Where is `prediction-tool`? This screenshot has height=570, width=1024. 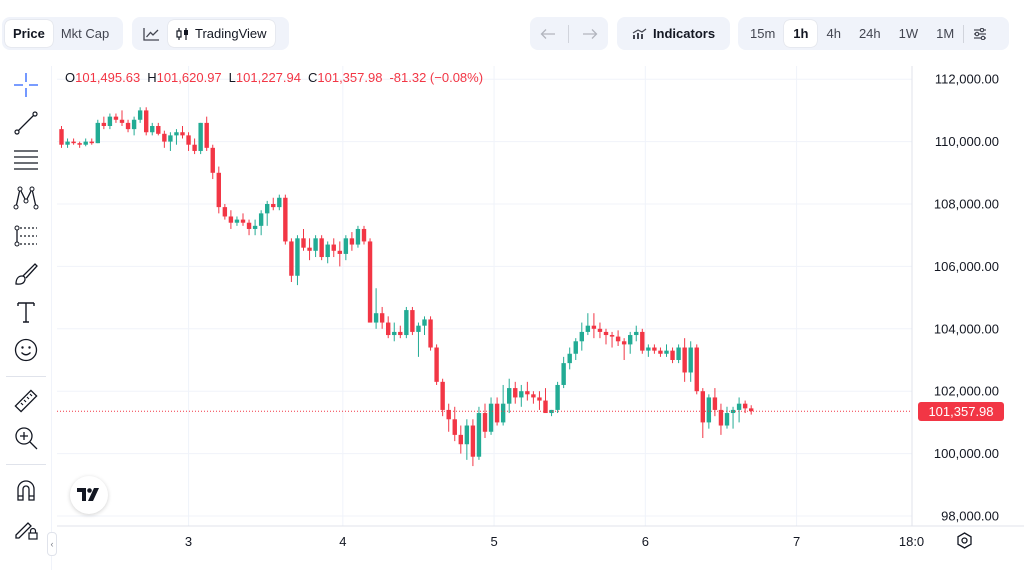
prediction-tool is located at coordinates (26, 236).